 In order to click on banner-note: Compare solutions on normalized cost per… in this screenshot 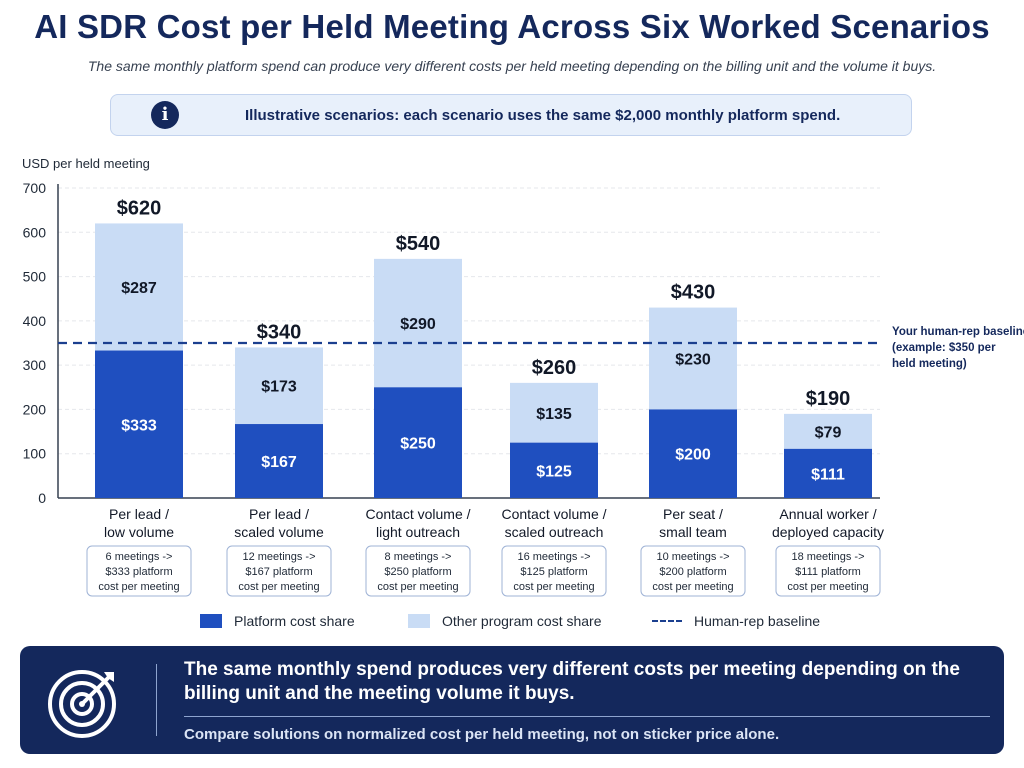, I will do `click(482, 734)`.